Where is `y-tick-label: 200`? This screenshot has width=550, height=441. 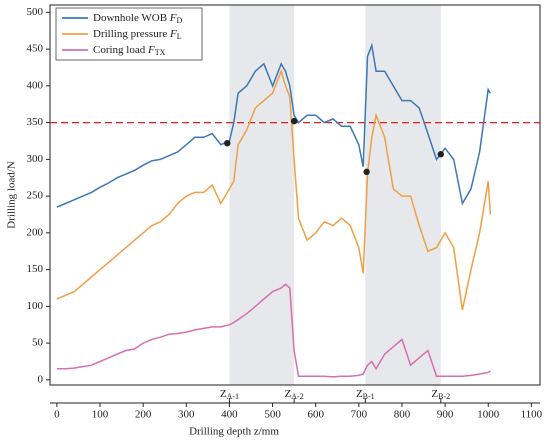
y-tick-label: 200 is located at coordinates (35, 232).